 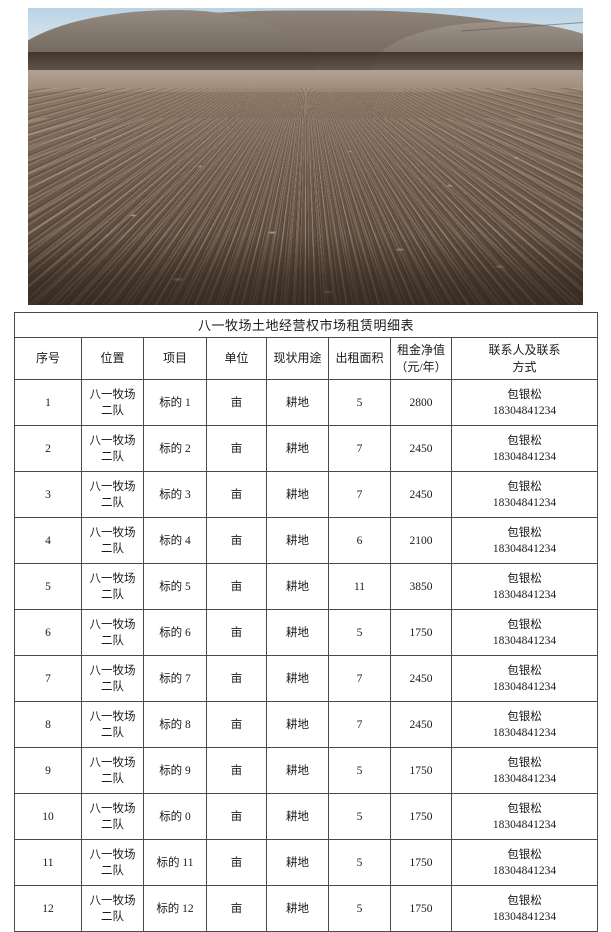 What do you see at coordinates (175, 494) in the screenshot?
I see `cell-item: 标的 3` at bounding box center [175, 494].